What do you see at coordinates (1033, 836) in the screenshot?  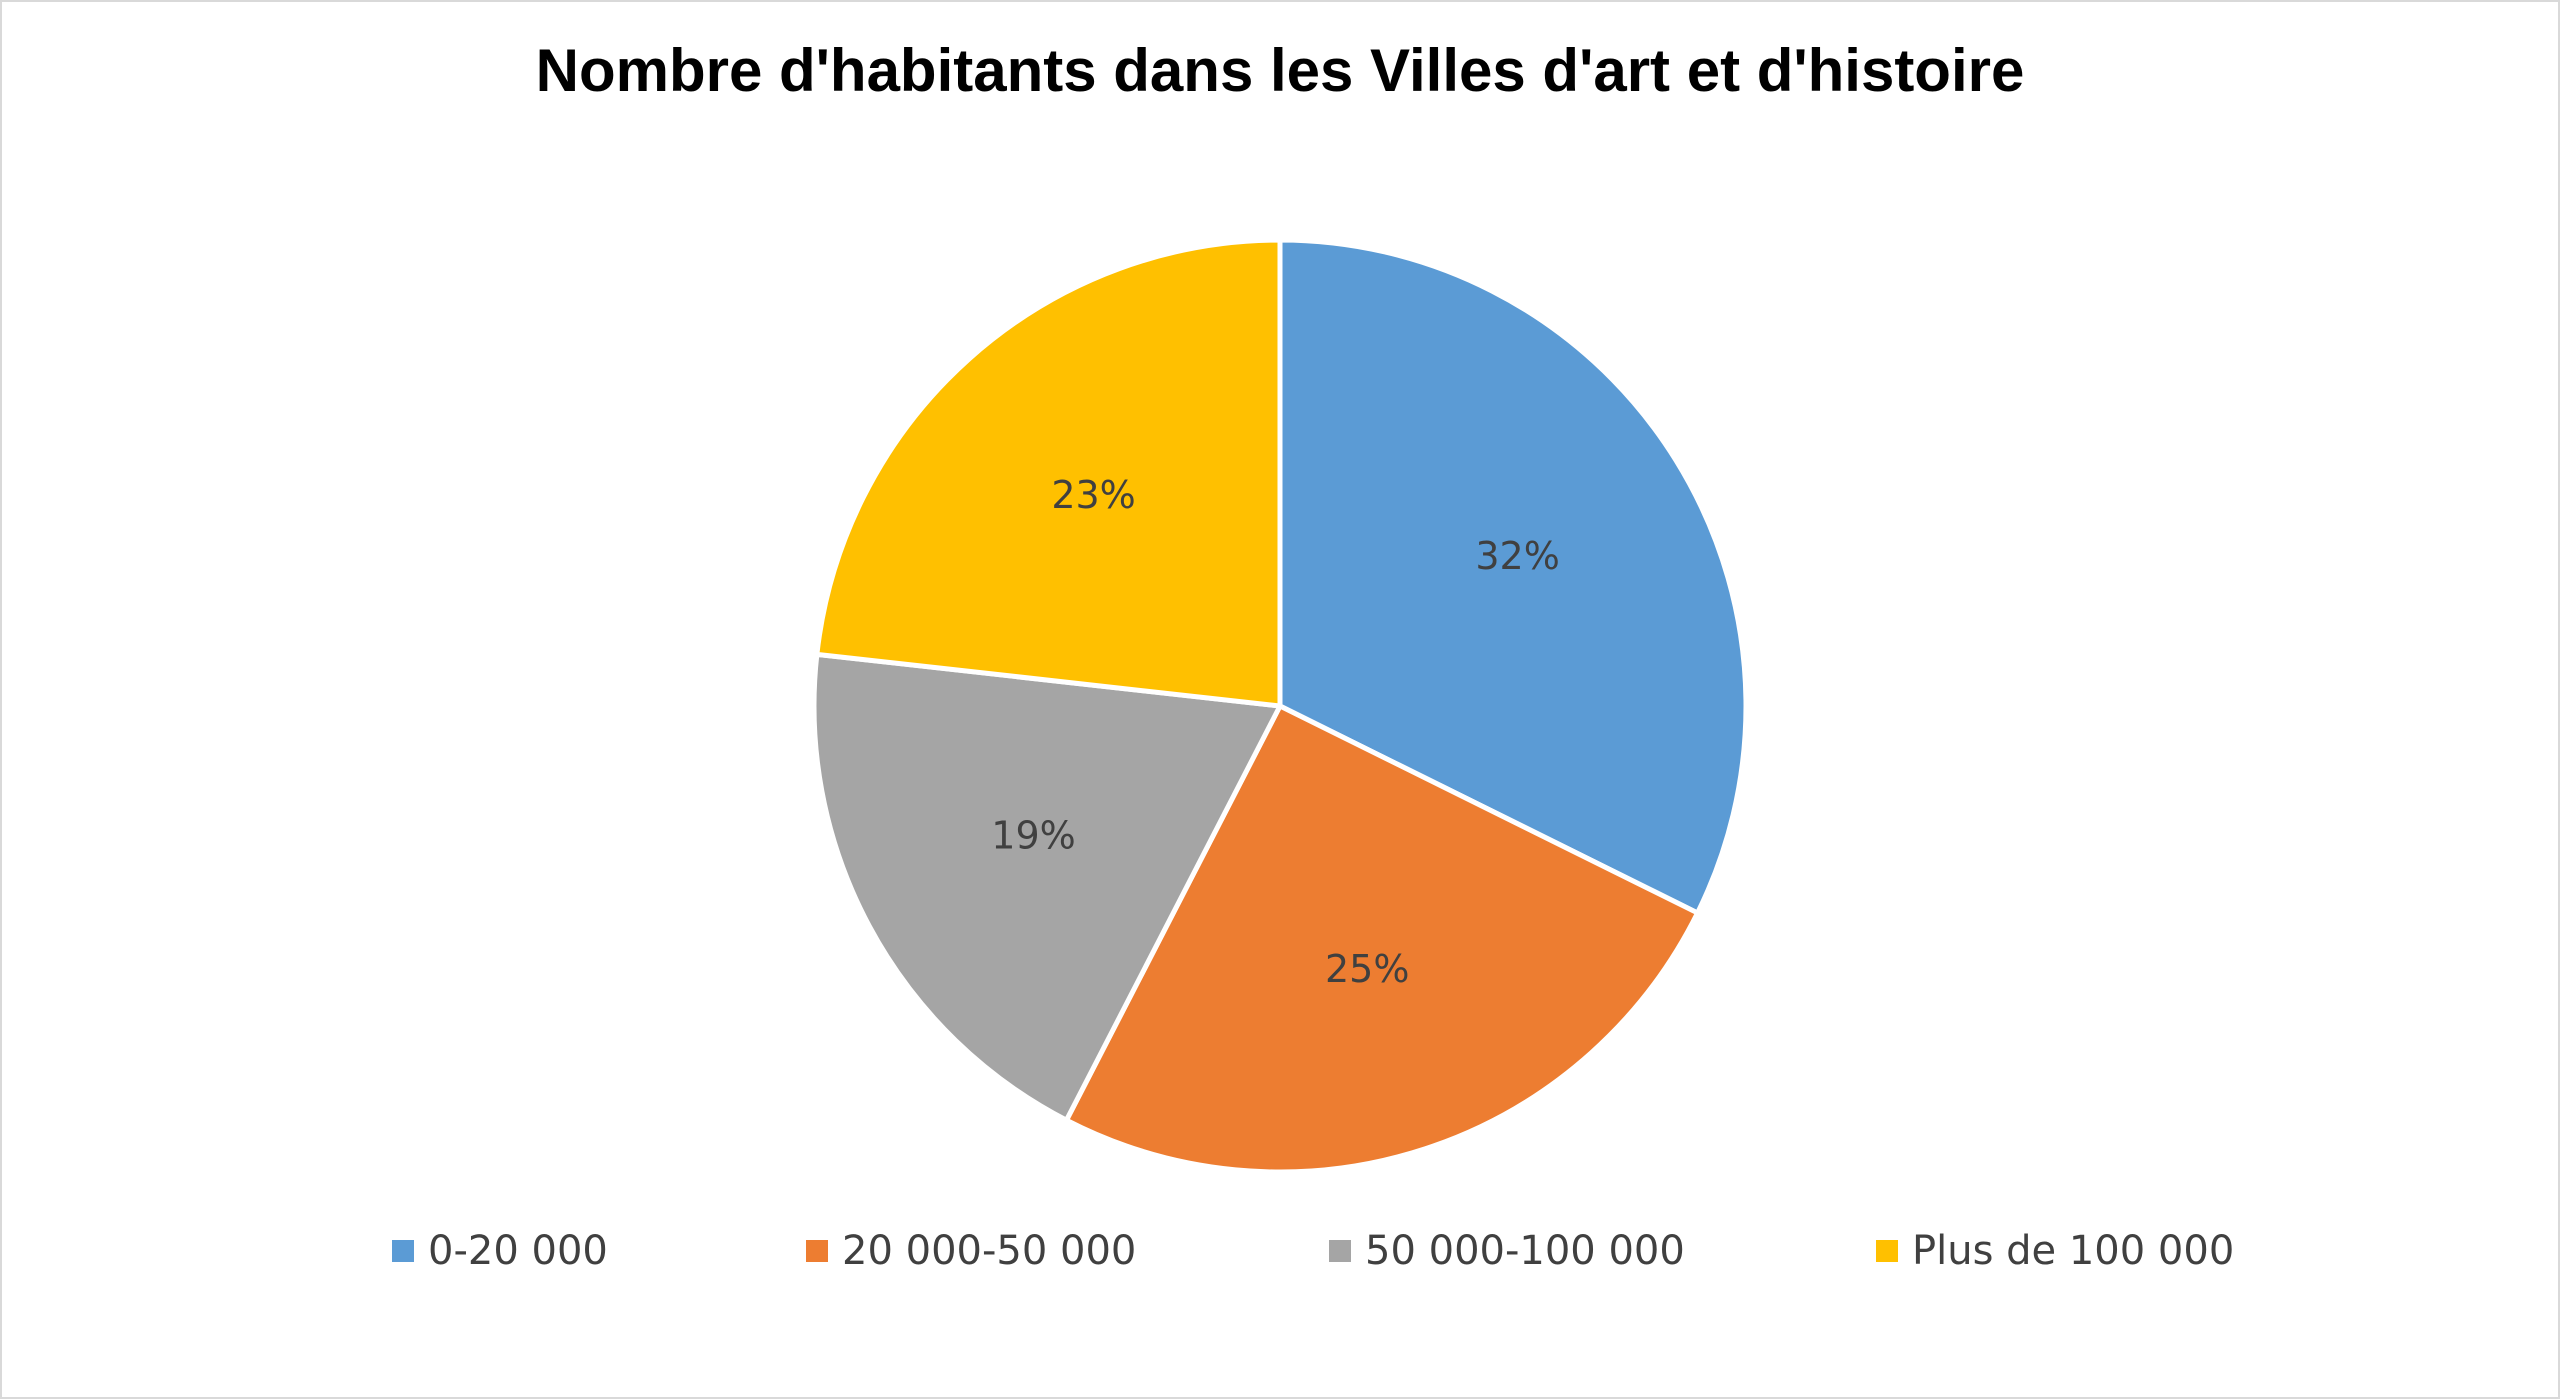 I see `slice-data-label-2: 19%` at bounding box center [1033, 836].